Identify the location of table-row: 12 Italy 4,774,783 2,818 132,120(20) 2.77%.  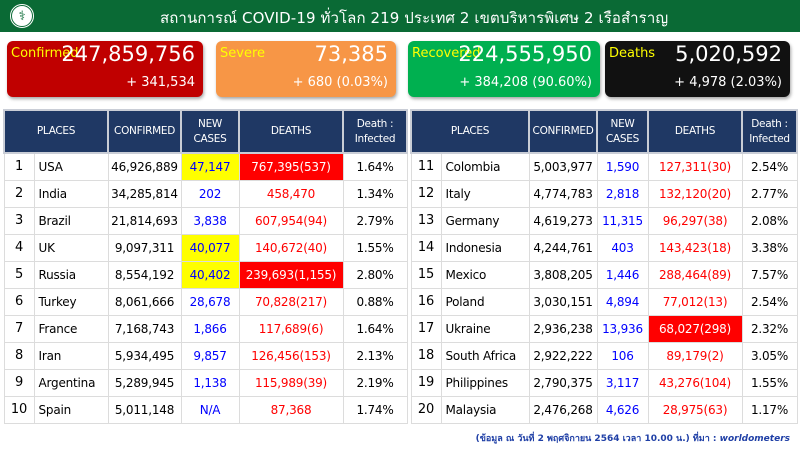
(604, 193).